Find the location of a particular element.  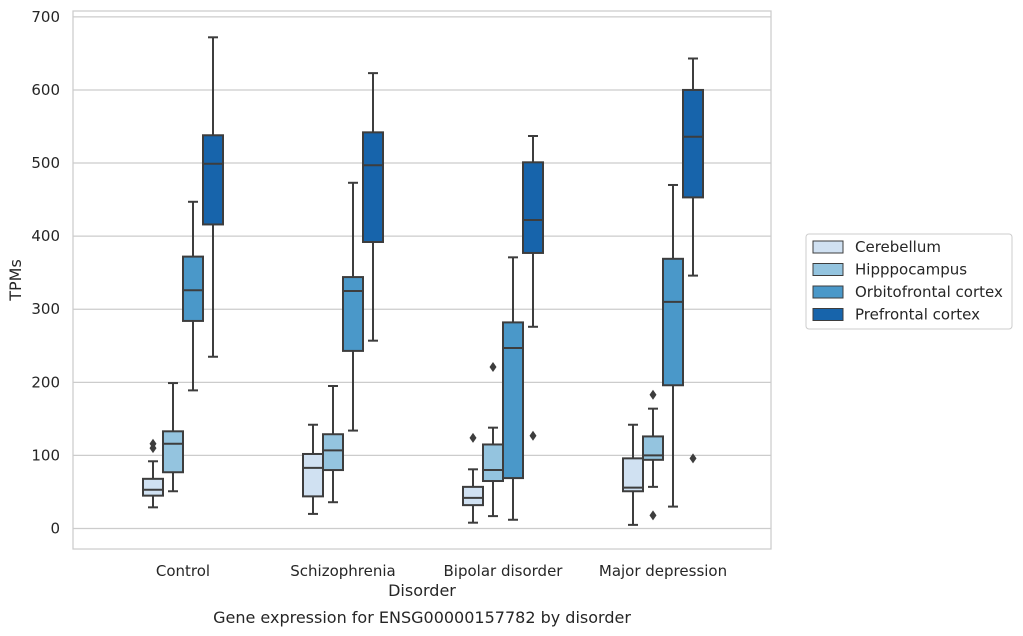

y-tick-label: 100 is located at coordinates (45, 455).